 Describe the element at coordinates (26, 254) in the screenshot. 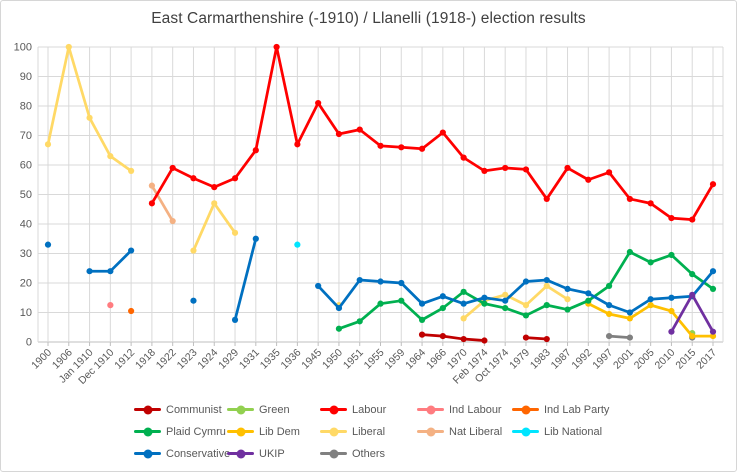

I see `y-axis-tick-label: 30` at that location.